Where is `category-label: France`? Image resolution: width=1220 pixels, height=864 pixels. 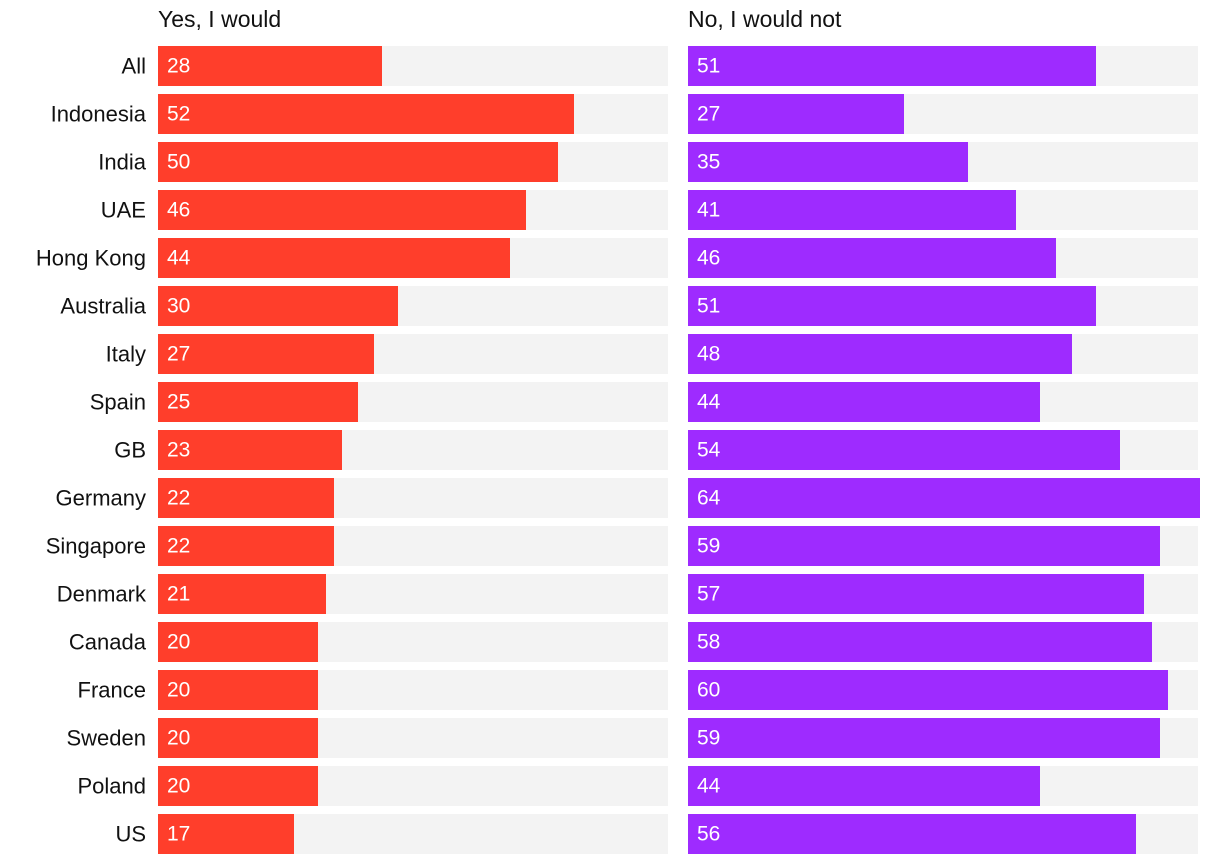 category-label: France is located at coordinates (112, 690).